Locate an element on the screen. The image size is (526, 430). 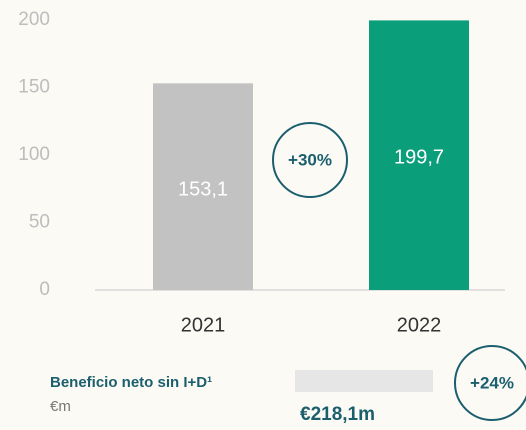
metric-unit: €m is located at coordinates (60, 406).